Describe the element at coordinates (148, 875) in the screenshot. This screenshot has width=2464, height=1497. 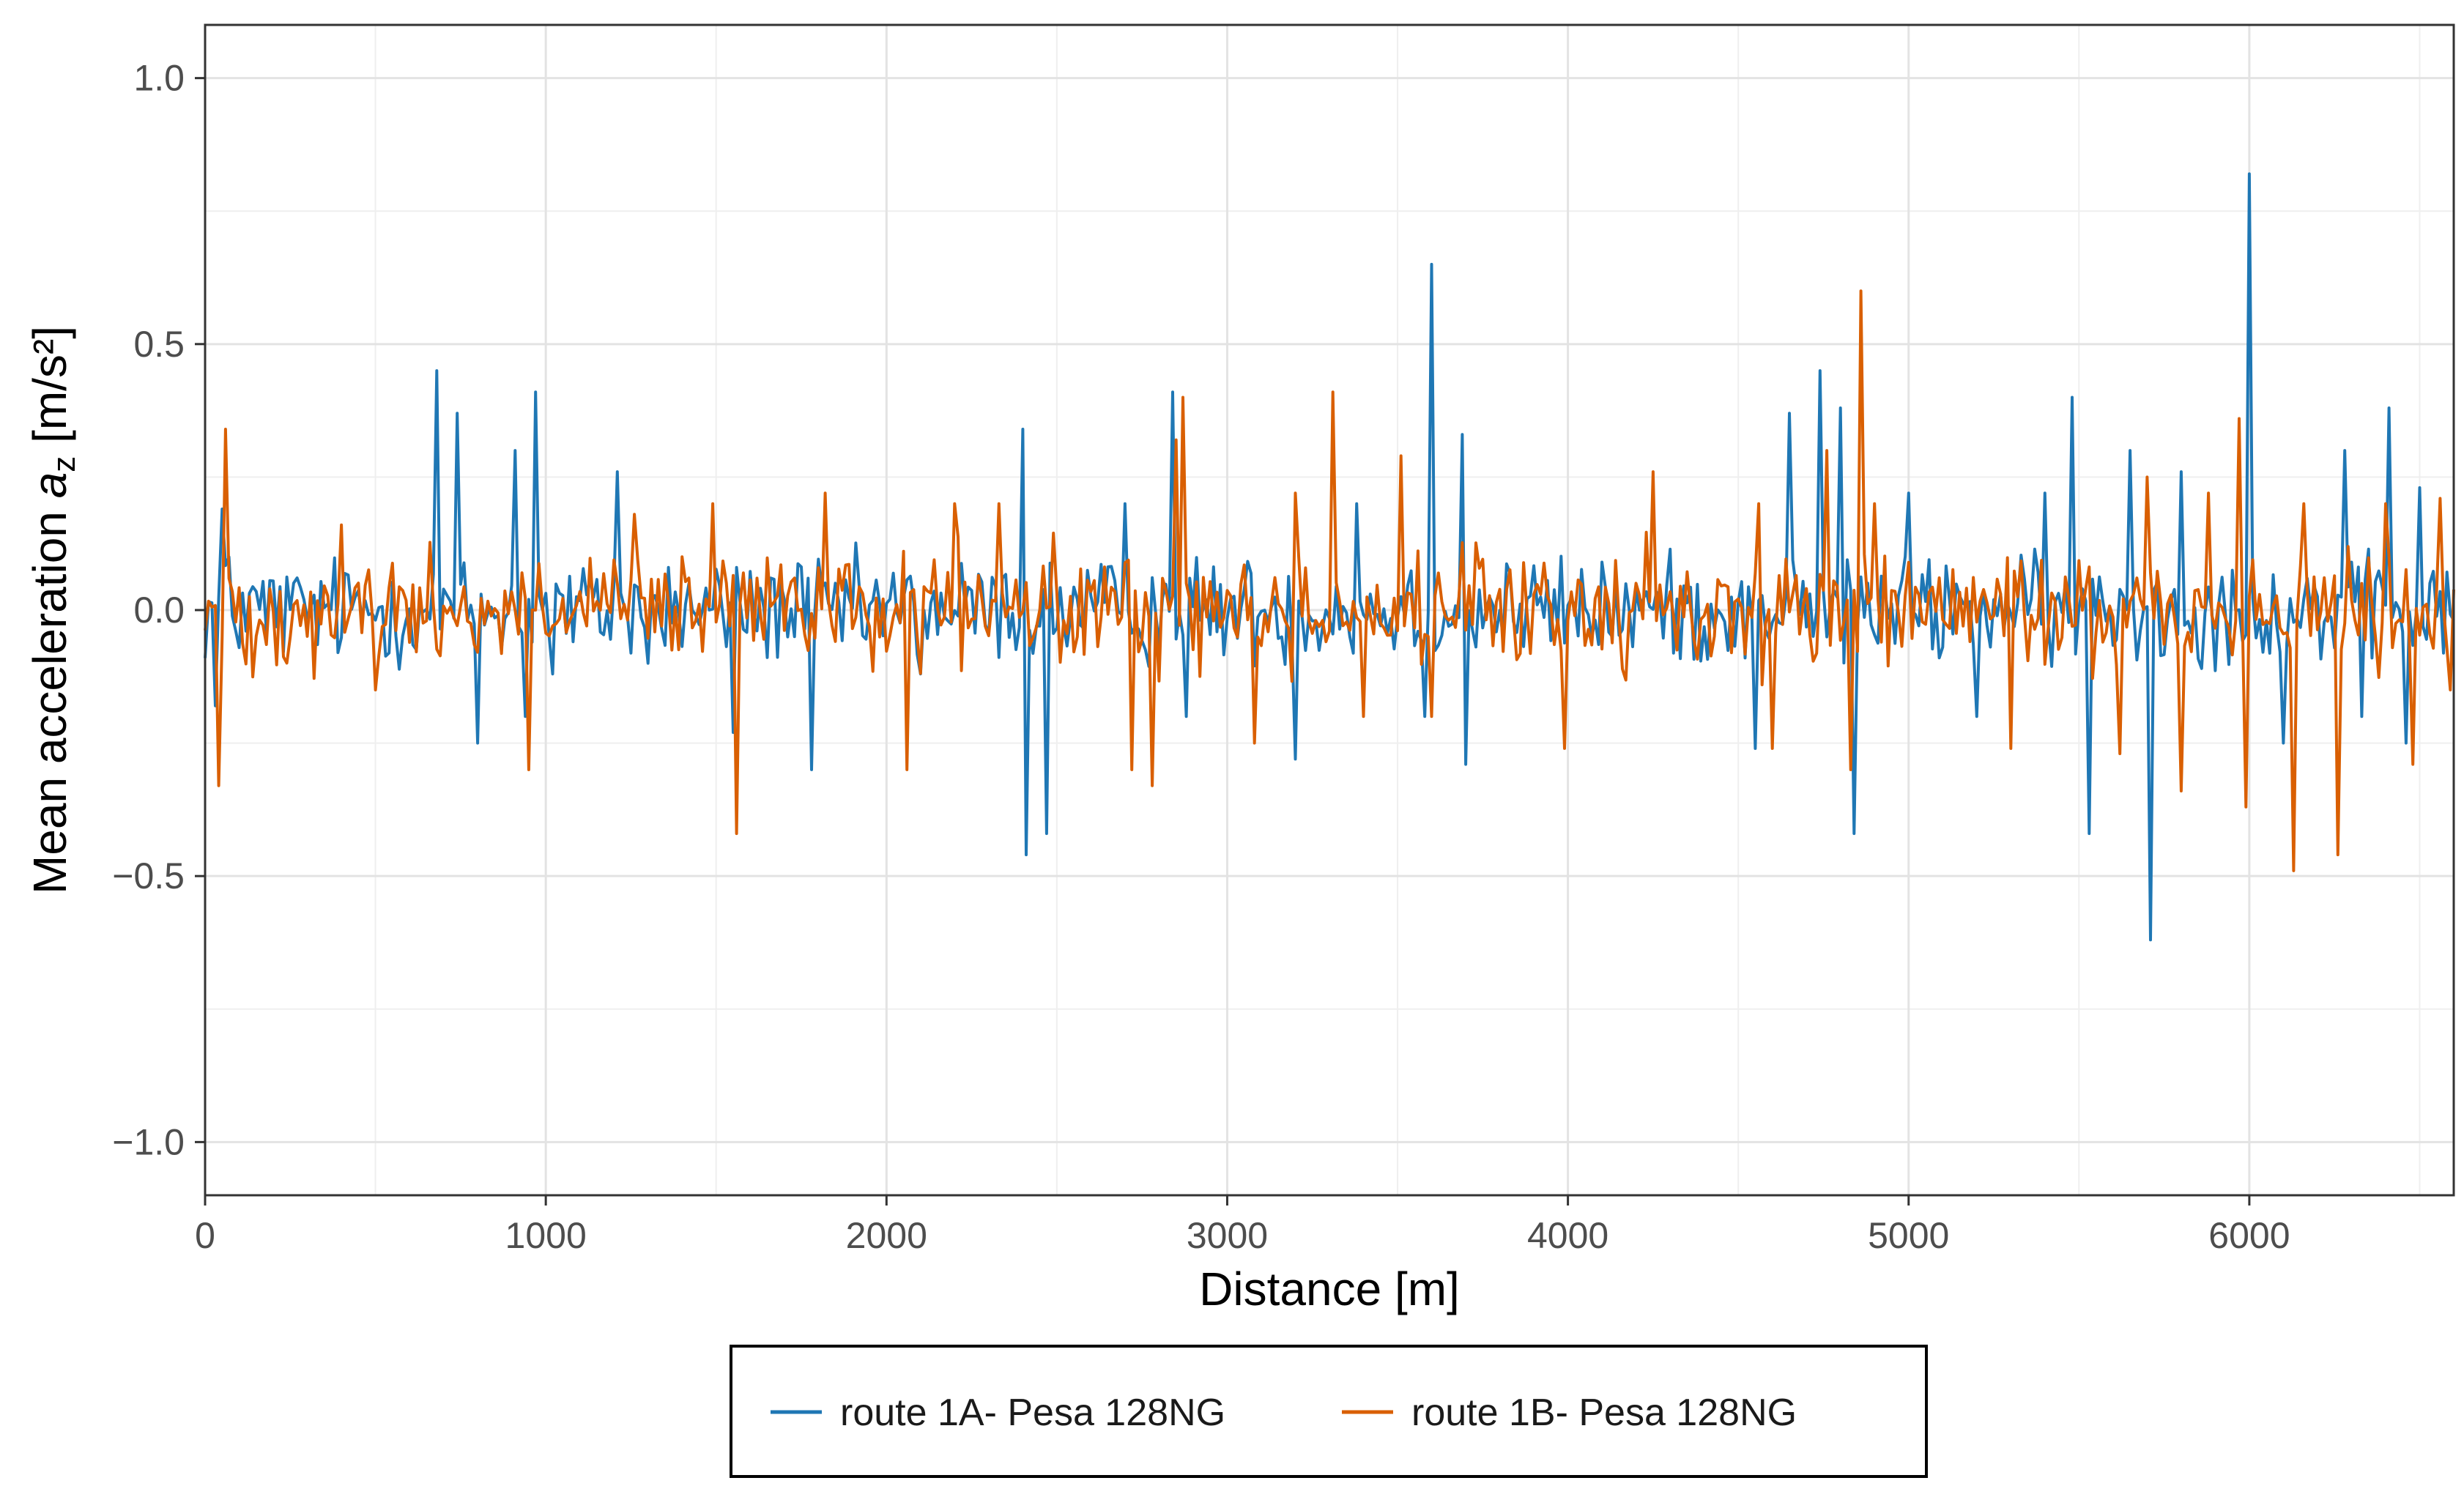
I see `y-tick-label: −0.5` at that location.